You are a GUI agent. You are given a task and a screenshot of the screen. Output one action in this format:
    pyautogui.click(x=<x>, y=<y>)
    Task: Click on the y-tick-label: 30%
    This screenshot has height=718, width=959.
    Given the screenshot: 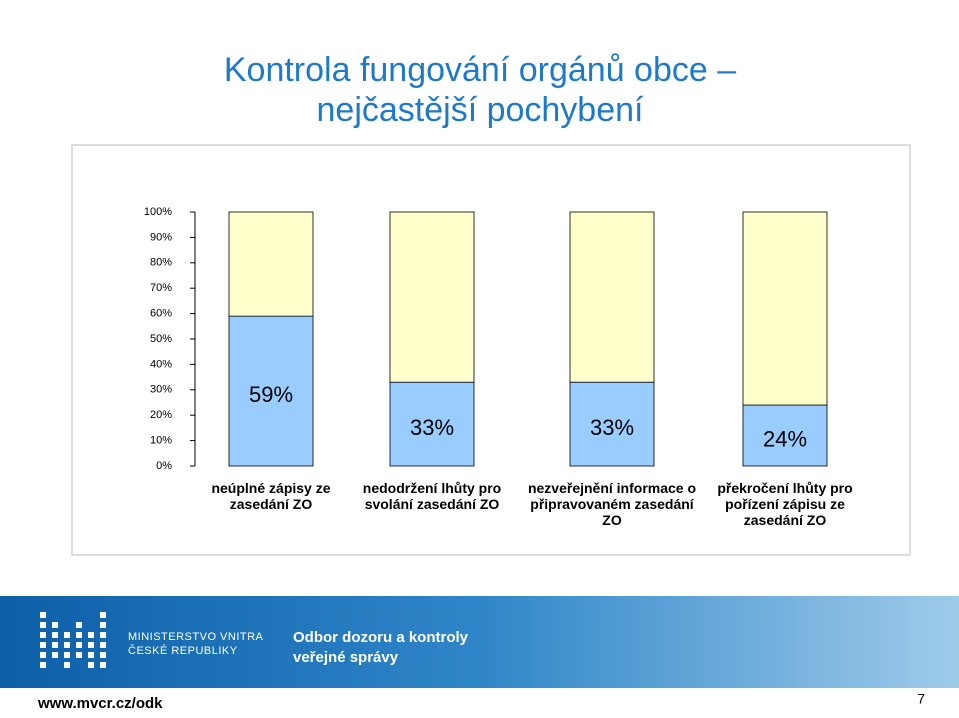 What is the action you would take?
    pyautogui.click(x=161, y=390)
    